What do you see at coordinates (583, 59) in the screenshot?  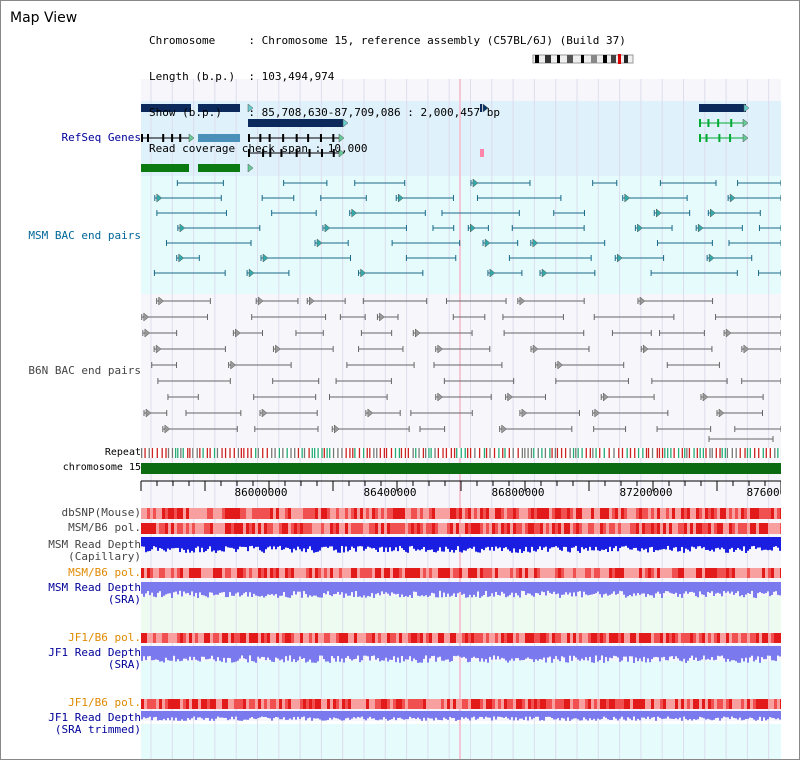 I see `chromosome-ideogram` at bounding box center [583, 59].